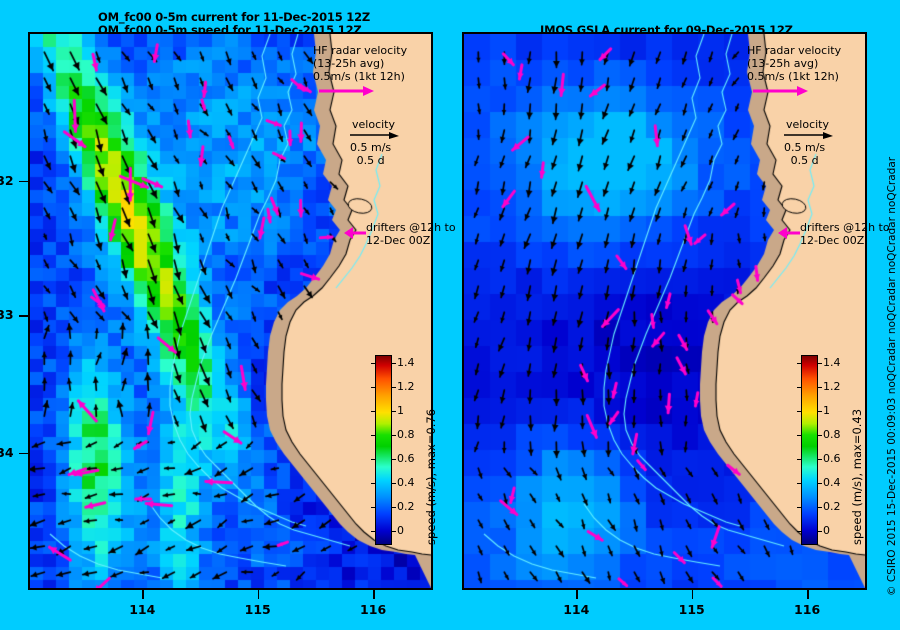 The width and height of the screenshot is (900, 630). What do you see at coordinates (780, 91) in the screenshot?
I see `hf-radar-ref-arrow-right` at bounding box center [780, 91].